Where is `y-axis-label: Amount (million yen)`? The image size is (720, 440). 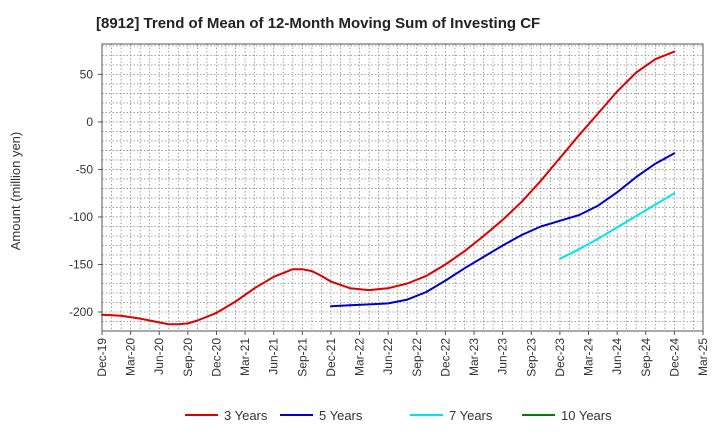 y-axis-label: Amount (million yen) is located at coordinates (15, 191).